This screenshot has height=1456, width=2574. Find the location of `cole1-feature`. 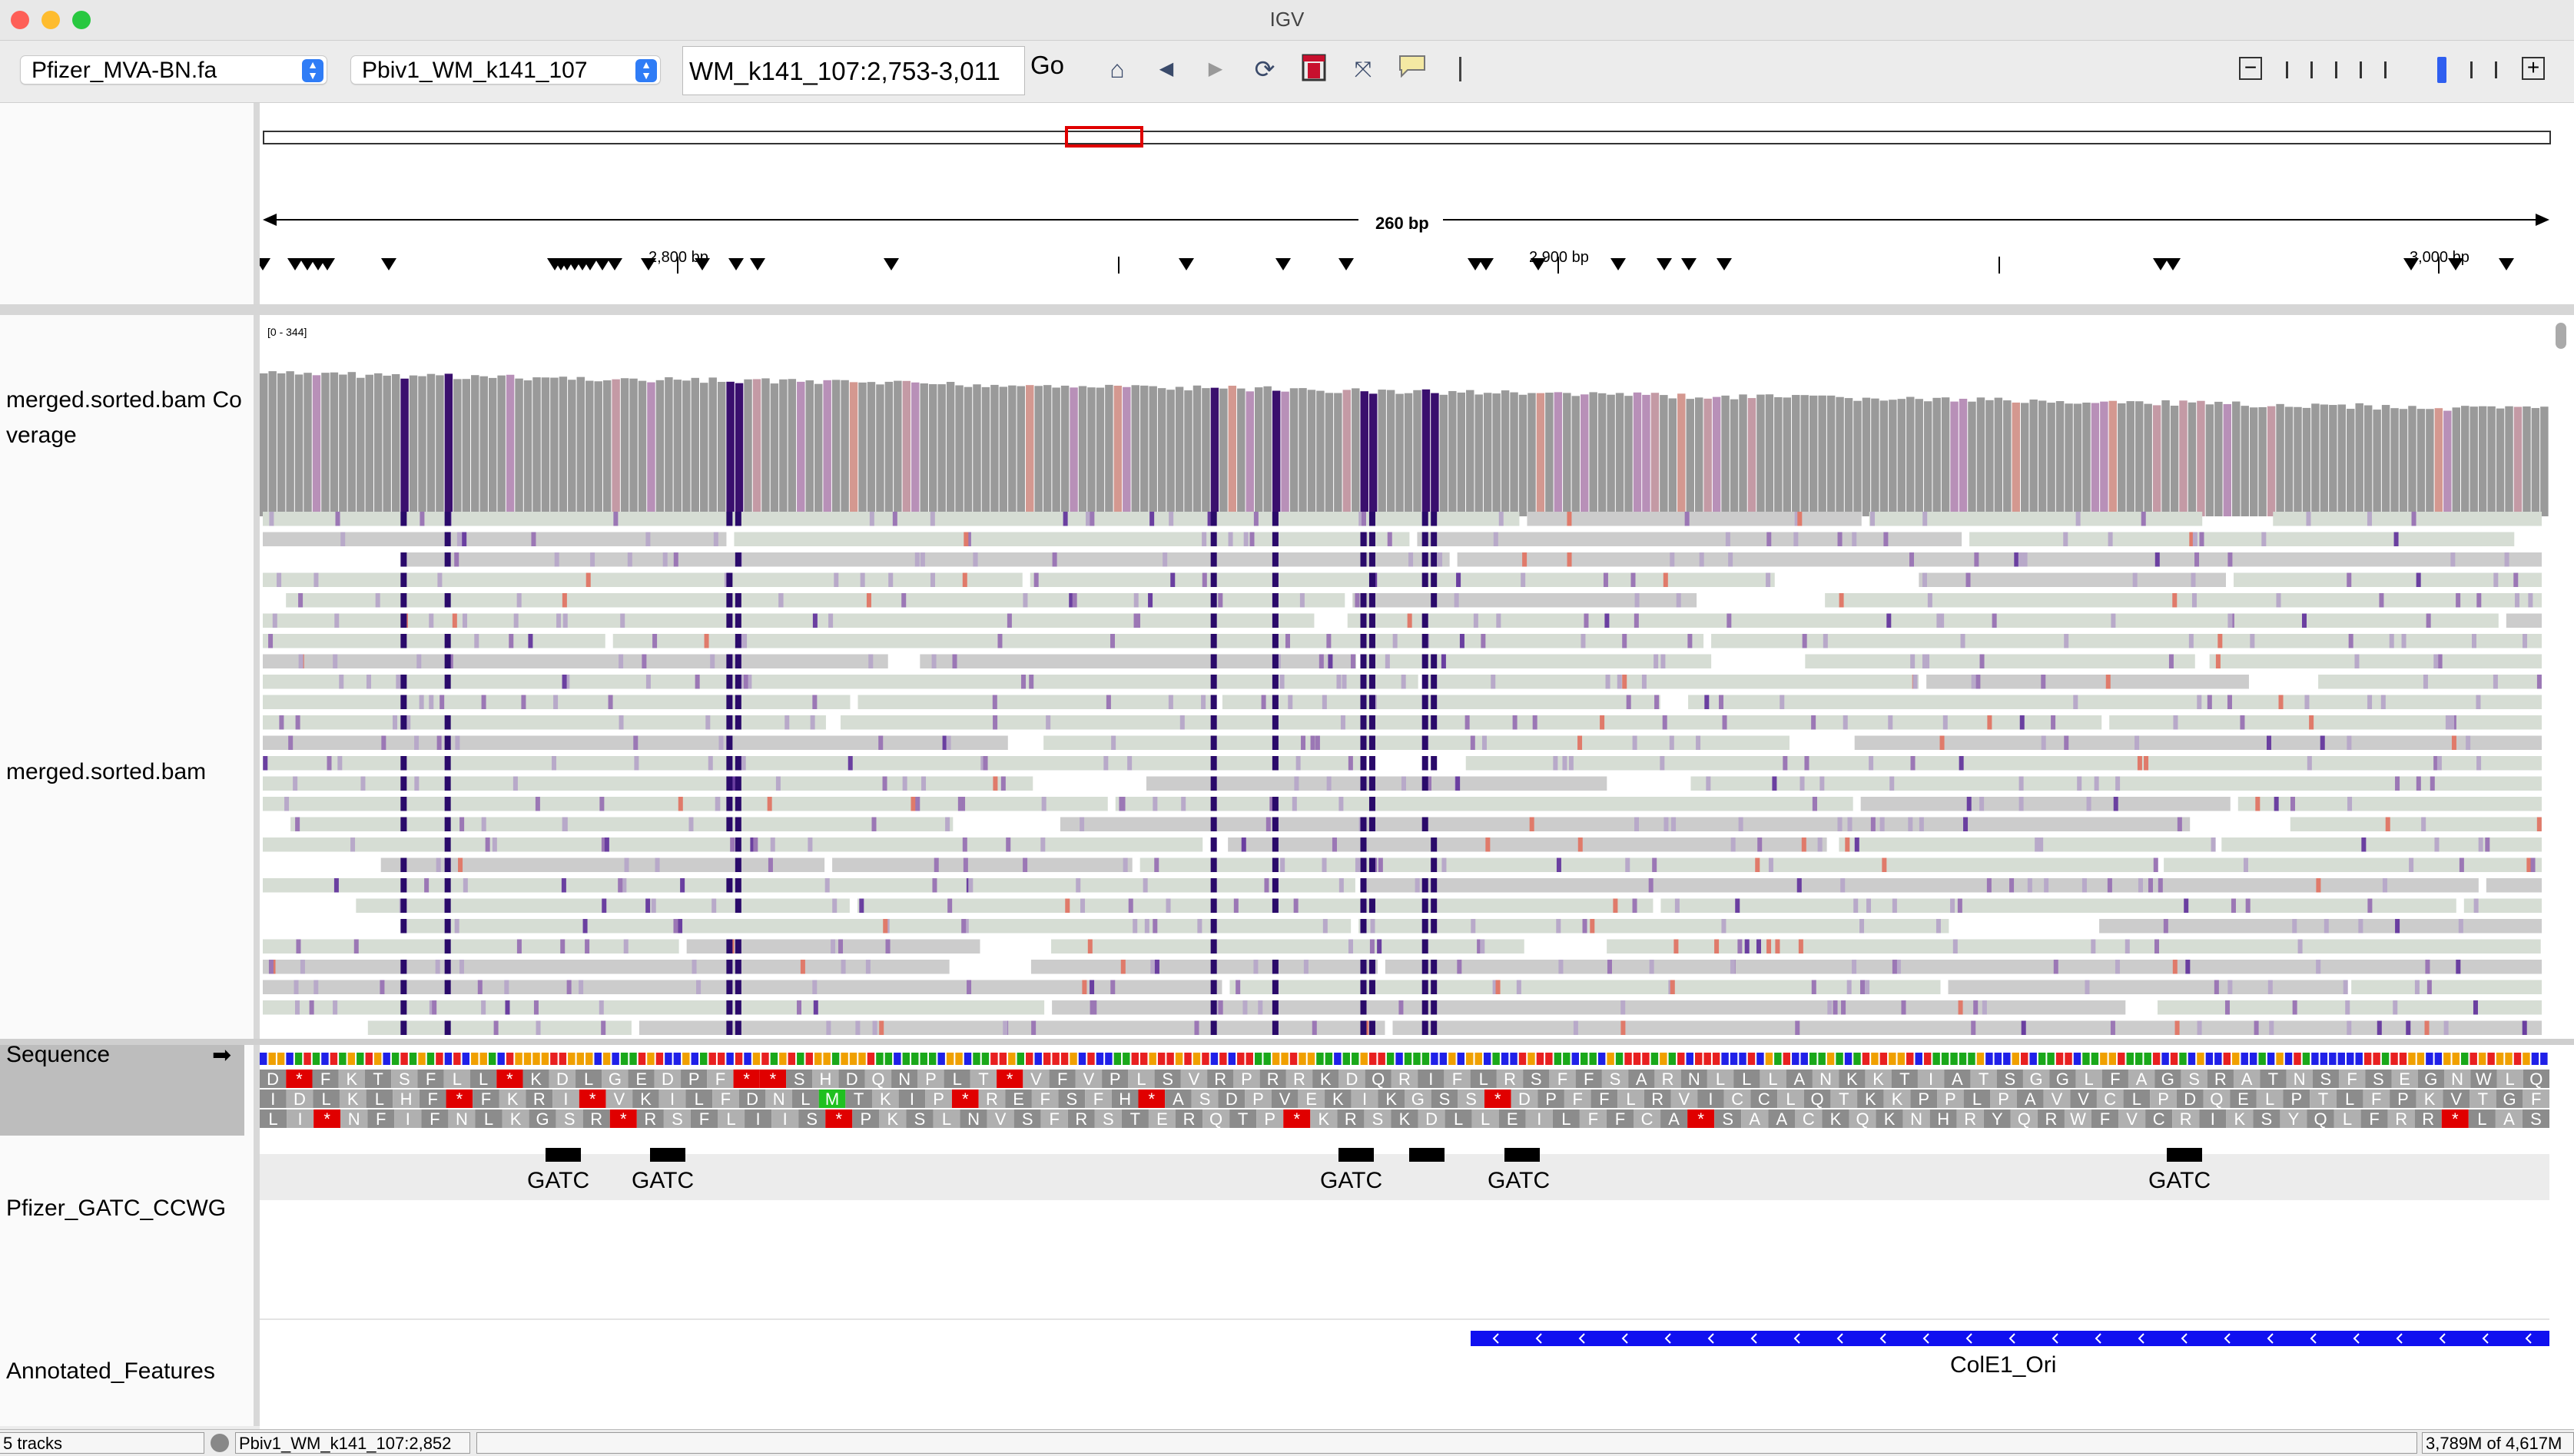

cole1-feature is located at coordinates (2010, 1339).